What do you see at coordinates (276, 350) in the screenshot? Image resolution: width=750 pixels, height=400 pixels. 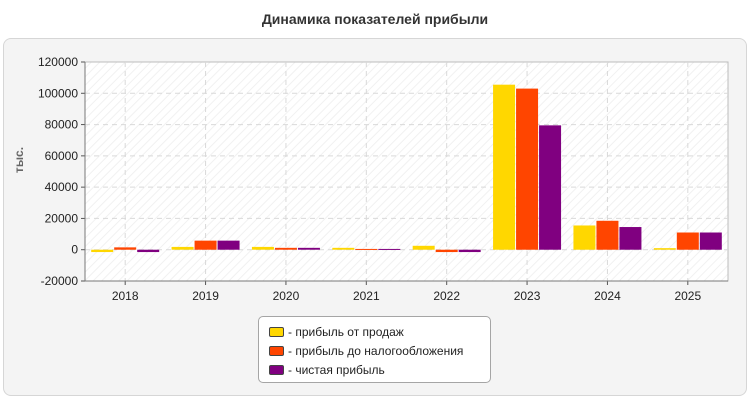 I see `legend-swatch-pretax-profit` at bounding box center [276, 350].